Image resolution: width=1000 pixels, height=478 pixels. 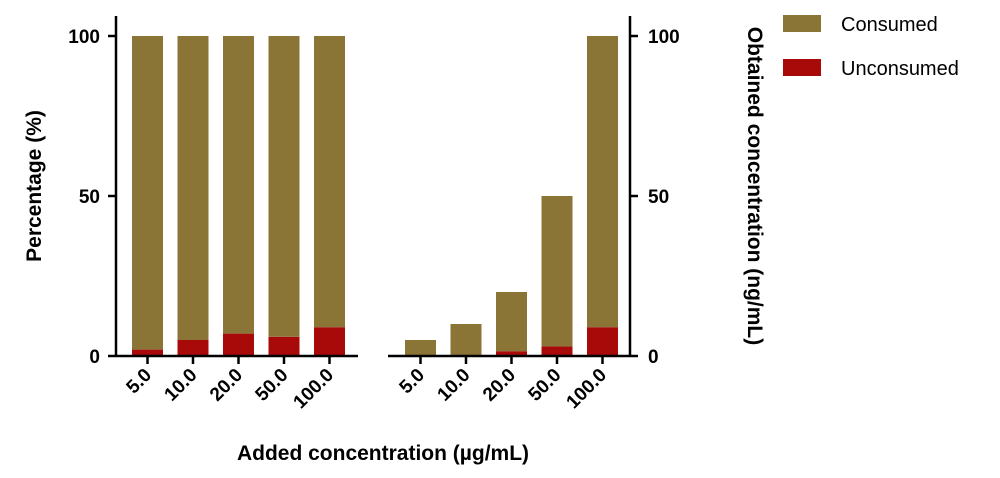 I want to click on right-y-tick-label: 100, so click(x=664, y=37).